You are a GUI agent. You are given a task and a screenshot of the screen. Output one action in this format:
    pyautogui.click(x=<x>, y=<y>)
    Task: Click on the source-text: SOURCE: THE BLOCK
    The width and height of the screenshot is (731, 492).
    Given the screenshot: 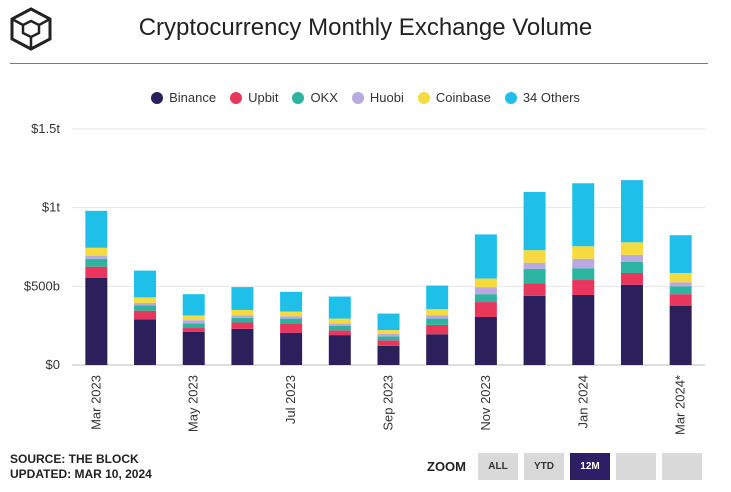 What is the action you would take?
    pyautogui.click(x=74, y=459)
    